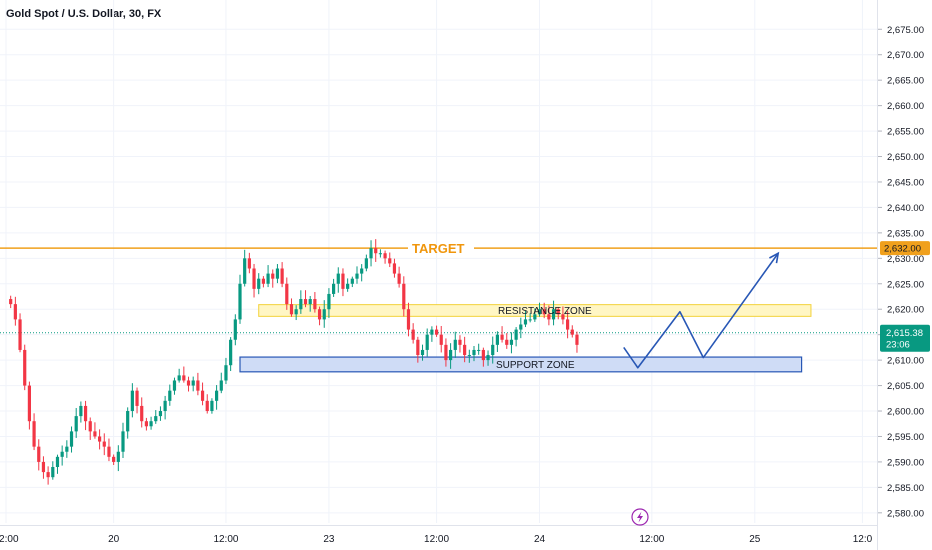 The height and width of the screenshot is (550, 932). Describe the element at coordinates (905, 386) in the screenshot. I see `price-tick-label: 2,605.00` at that location.